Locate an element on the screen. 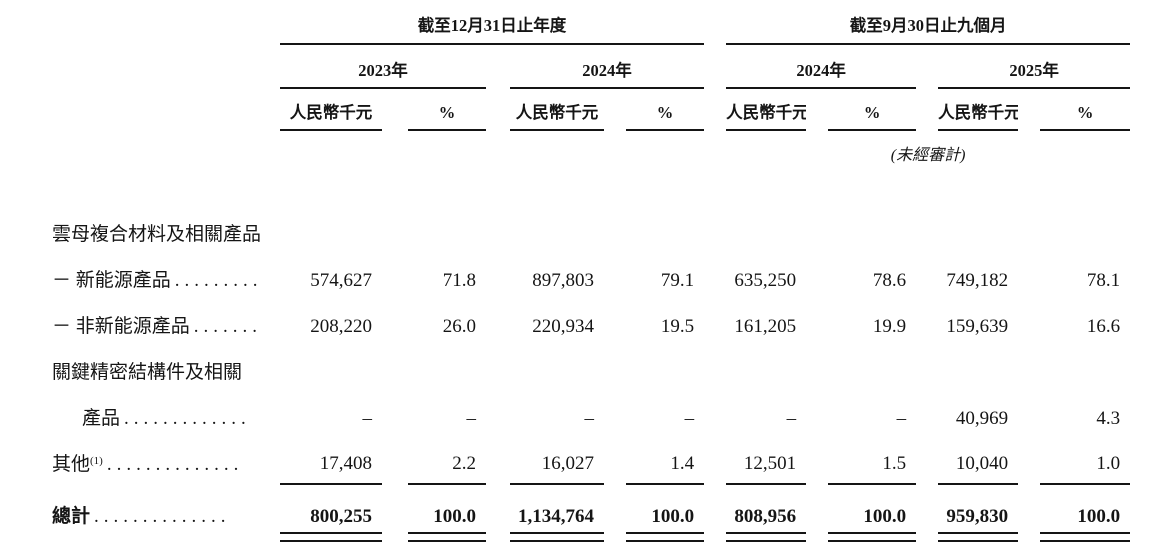  group-annual-header: 截至12月31日止年度 is located at coordinates (492, 22).